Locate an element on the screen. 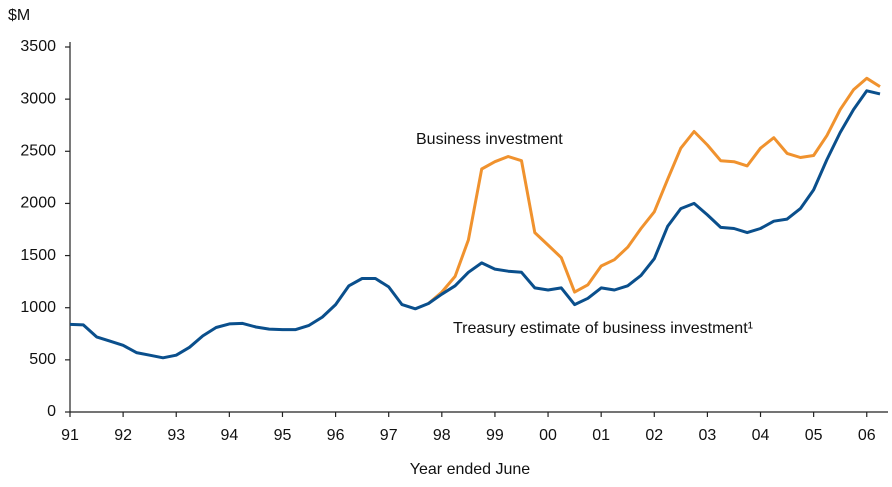  x-tick-label: 98 is located at coordinates (442, 435).